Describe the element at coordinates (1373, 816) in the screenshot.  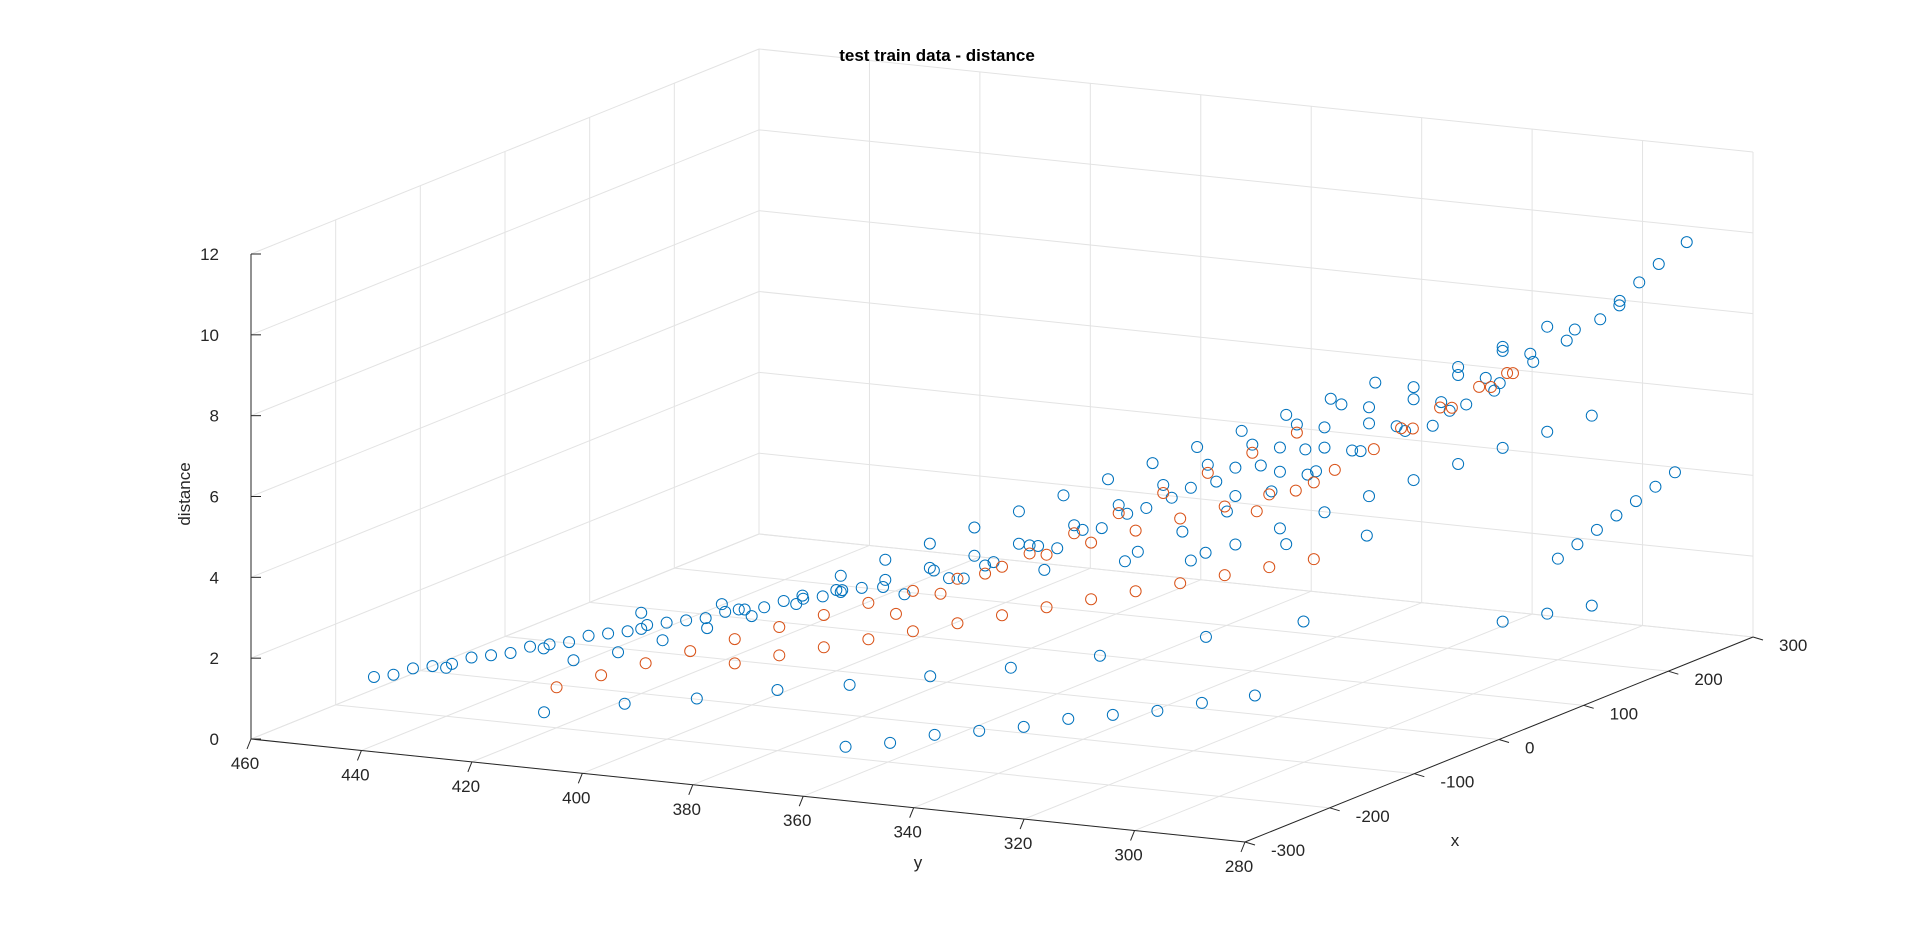
I see `x-tick-label: -200` at that location.